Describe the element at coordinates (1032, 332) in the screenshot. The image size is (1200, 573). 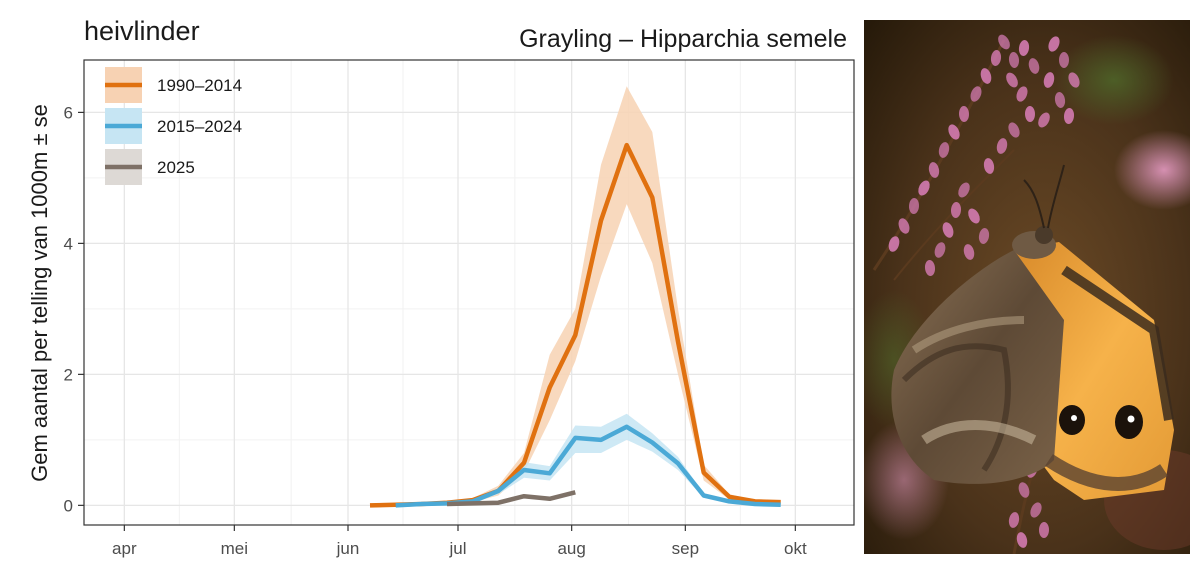
I see `butterfly` at that location.